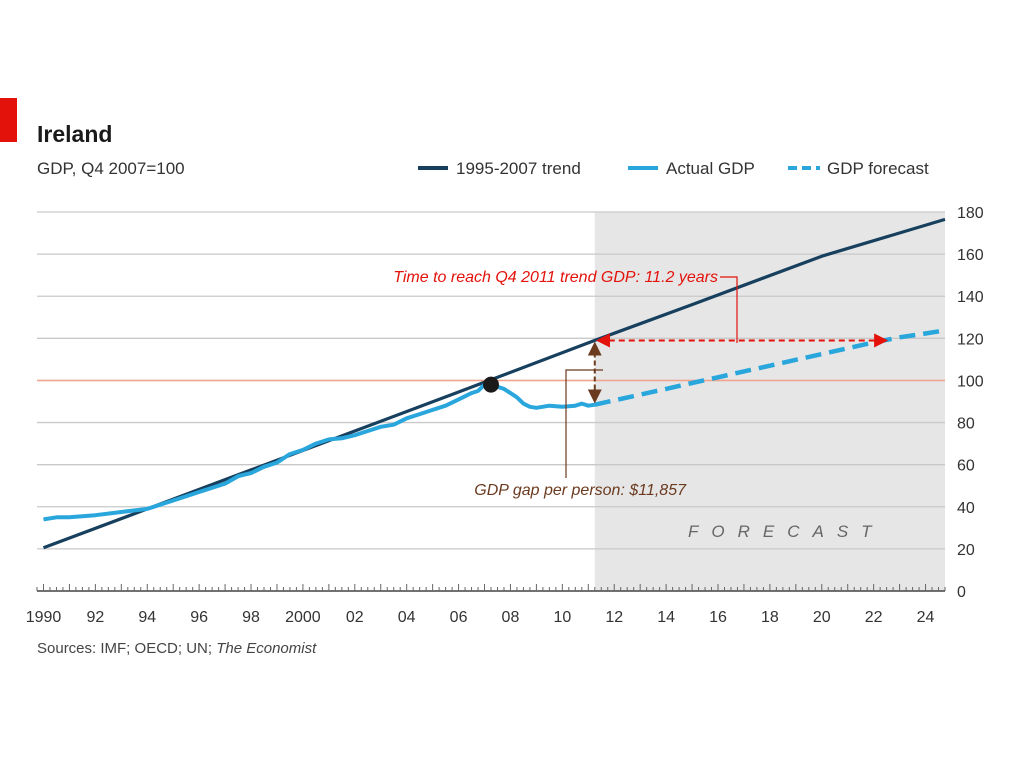 This screenshot has width=1024, height=768. I want to click on forecast-label: FORECAST, so click(786, 531).